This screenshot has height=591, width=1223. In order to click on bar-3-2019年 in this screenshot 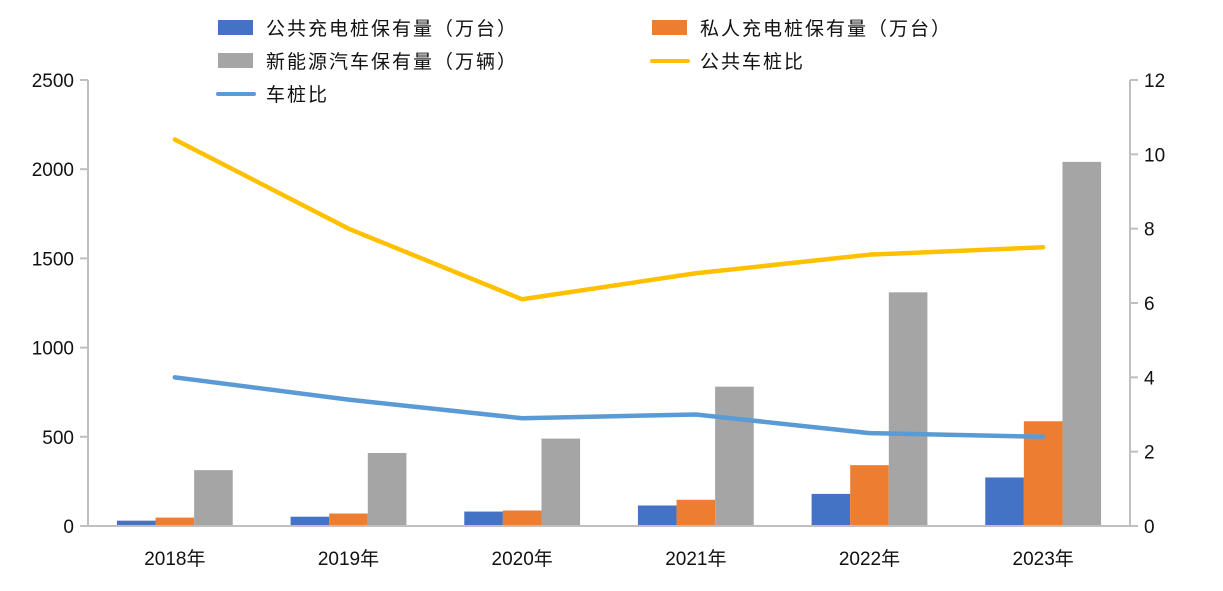, I will do `click(387, 489)`.